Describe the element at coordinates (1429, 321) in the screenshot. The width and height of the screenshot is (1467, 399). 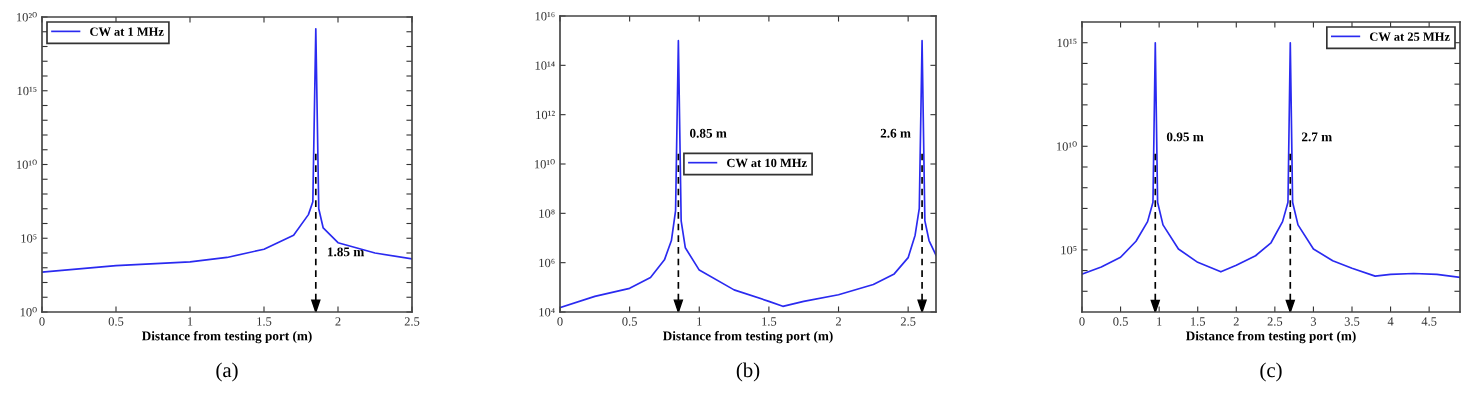
I see `x-tick-label: 4.5` at that location.